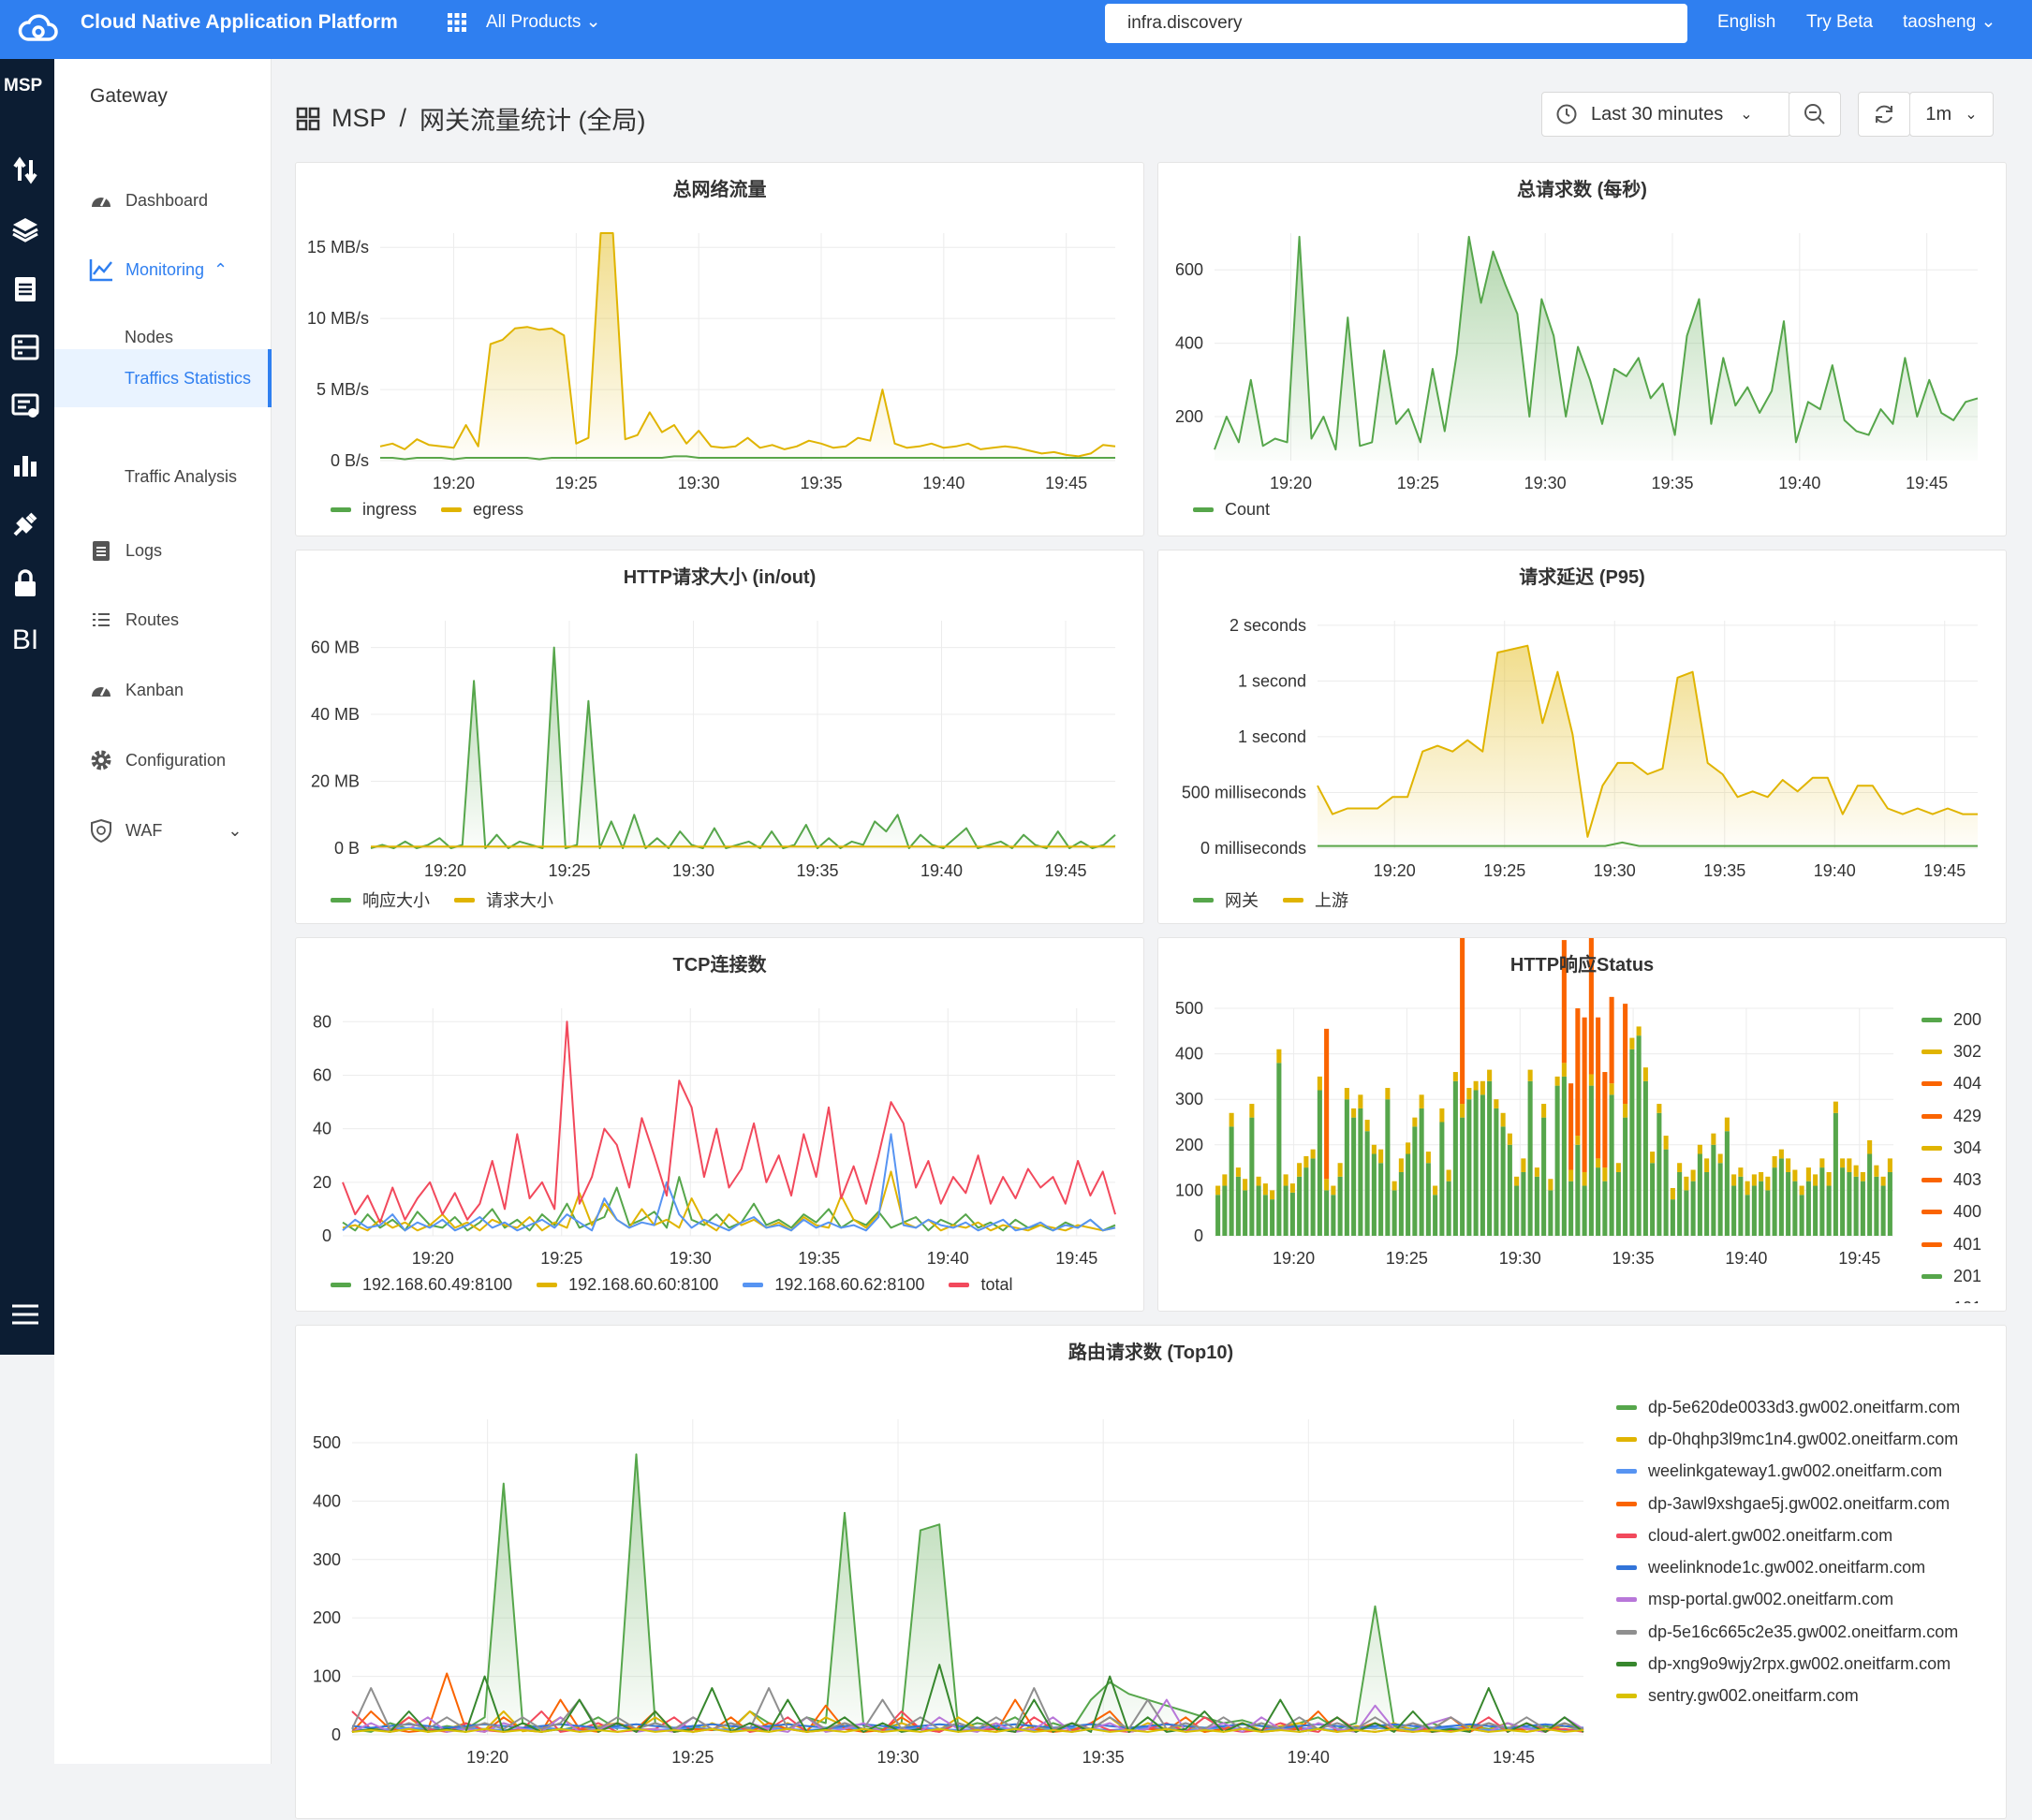  What do you see at coordinates (1815, 114) in the screenshot?
I see `zoom-out-button` at bounding box center [1815, 114].